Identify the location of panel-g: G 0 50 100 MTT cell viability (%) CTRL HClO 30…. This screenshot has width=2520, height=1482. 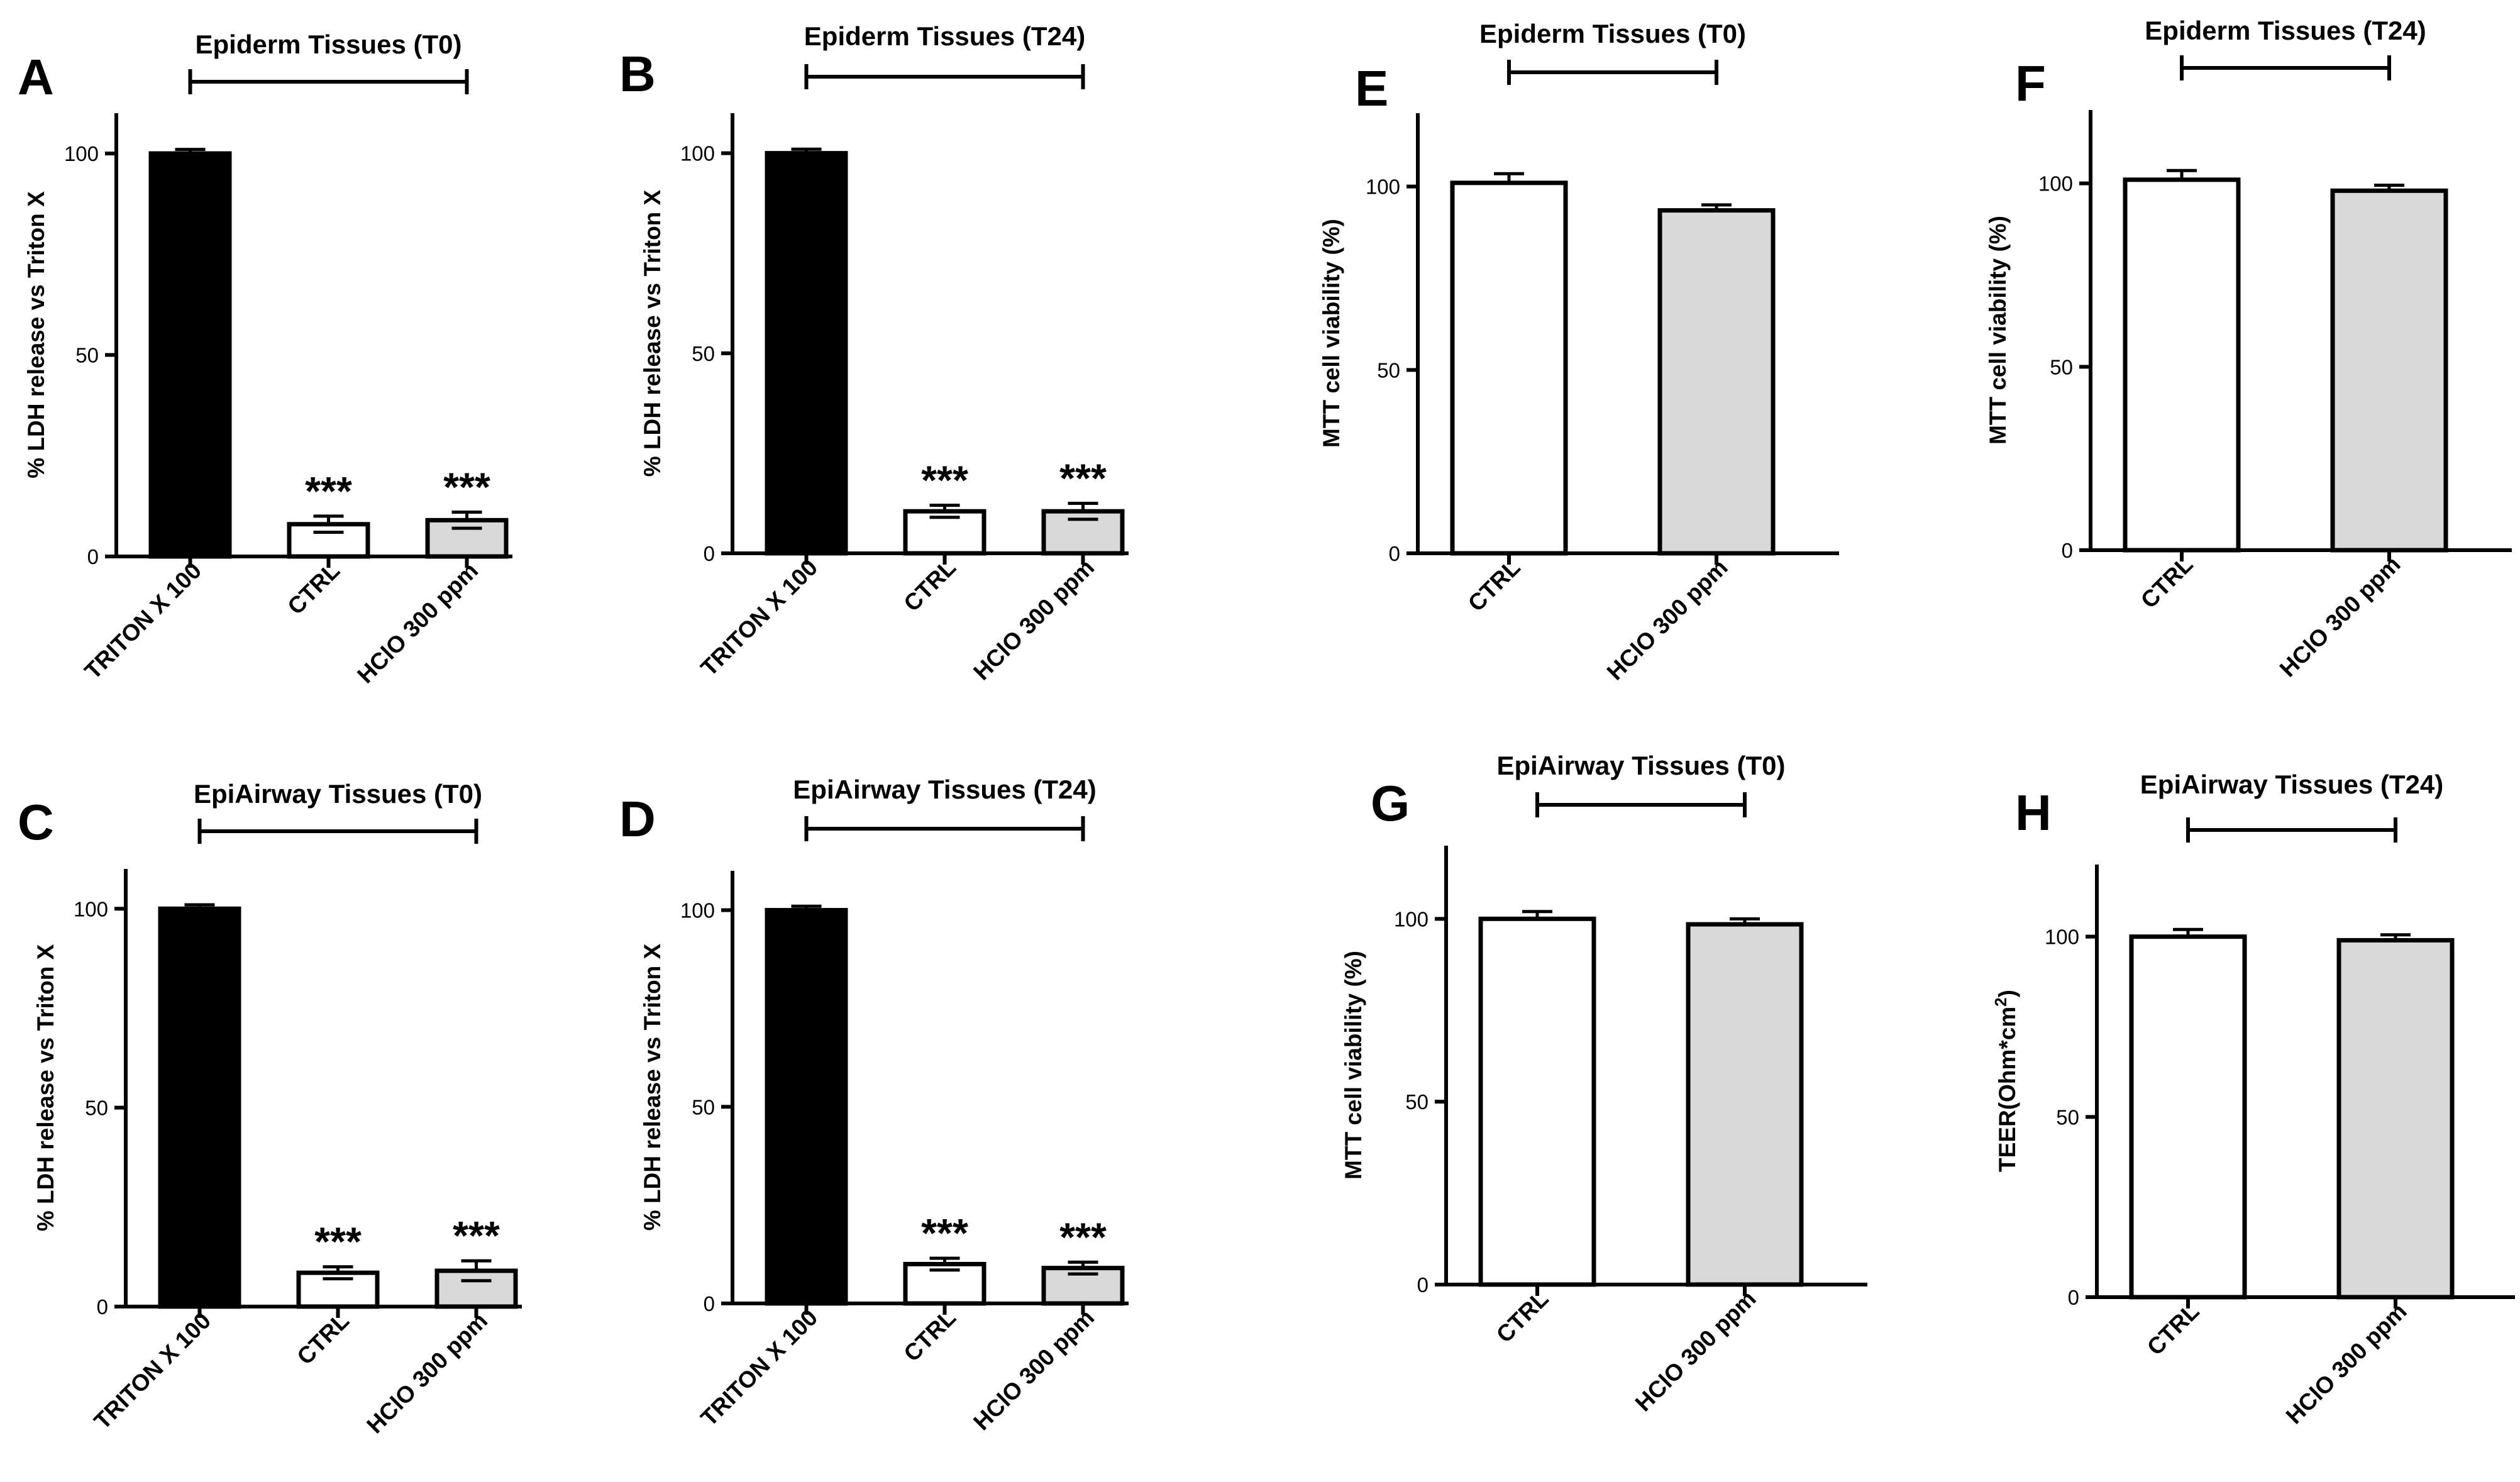
(1603, 1083).